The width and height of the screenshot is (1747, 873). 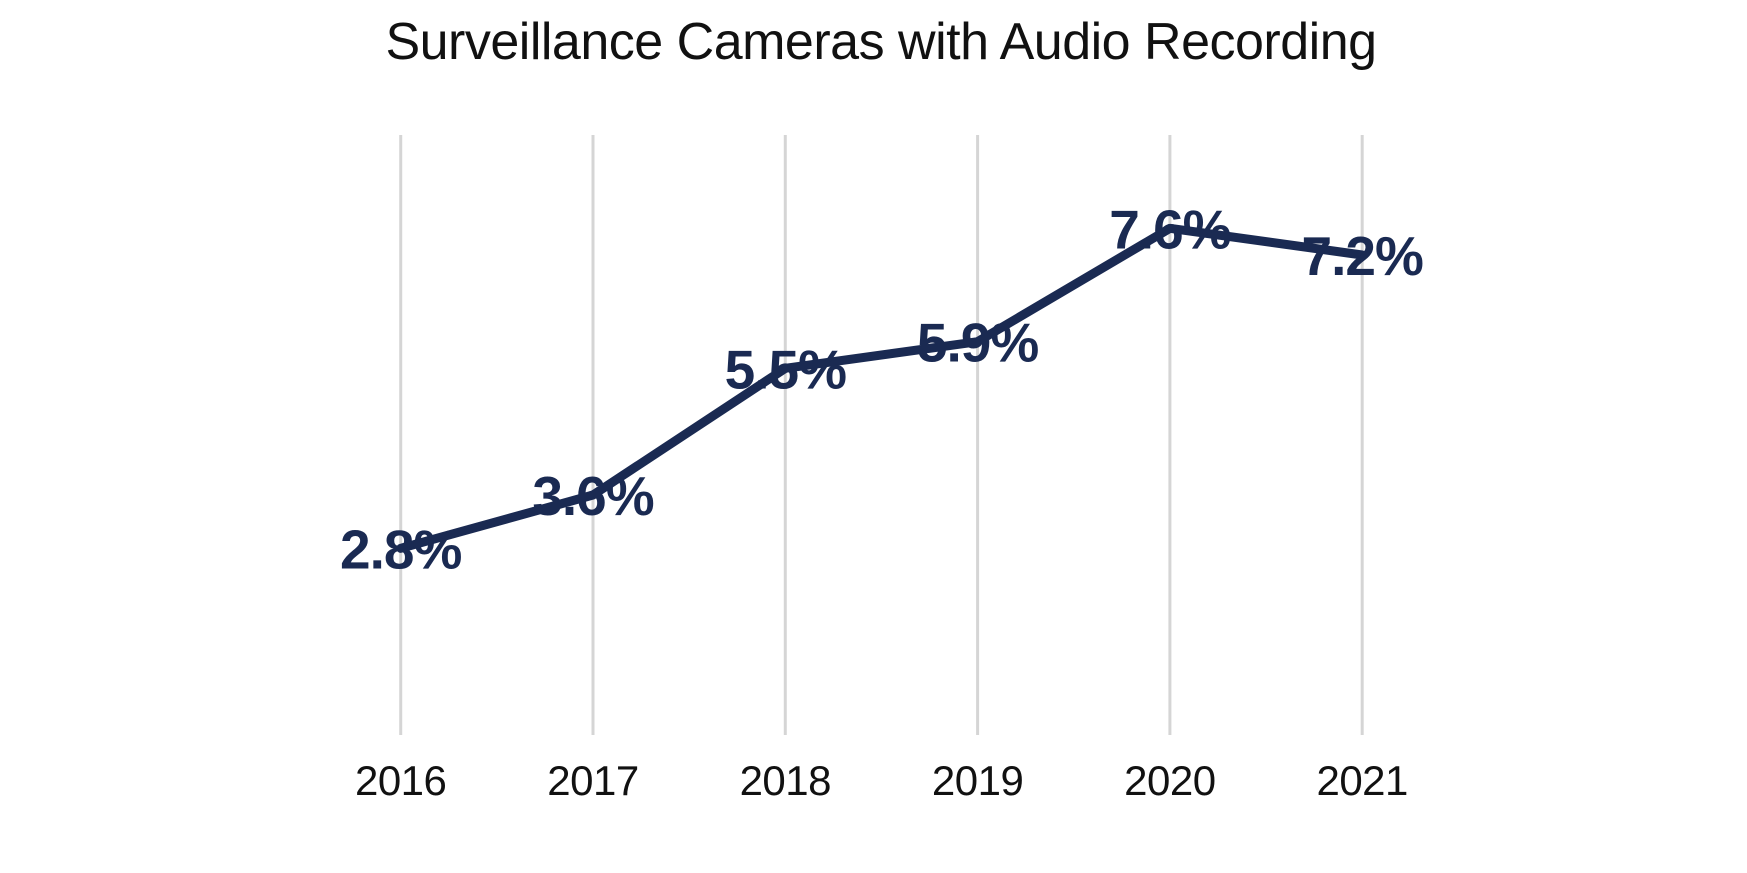 I want to click on x-axis-tick-label: 2019, so click(x=977, y=780).